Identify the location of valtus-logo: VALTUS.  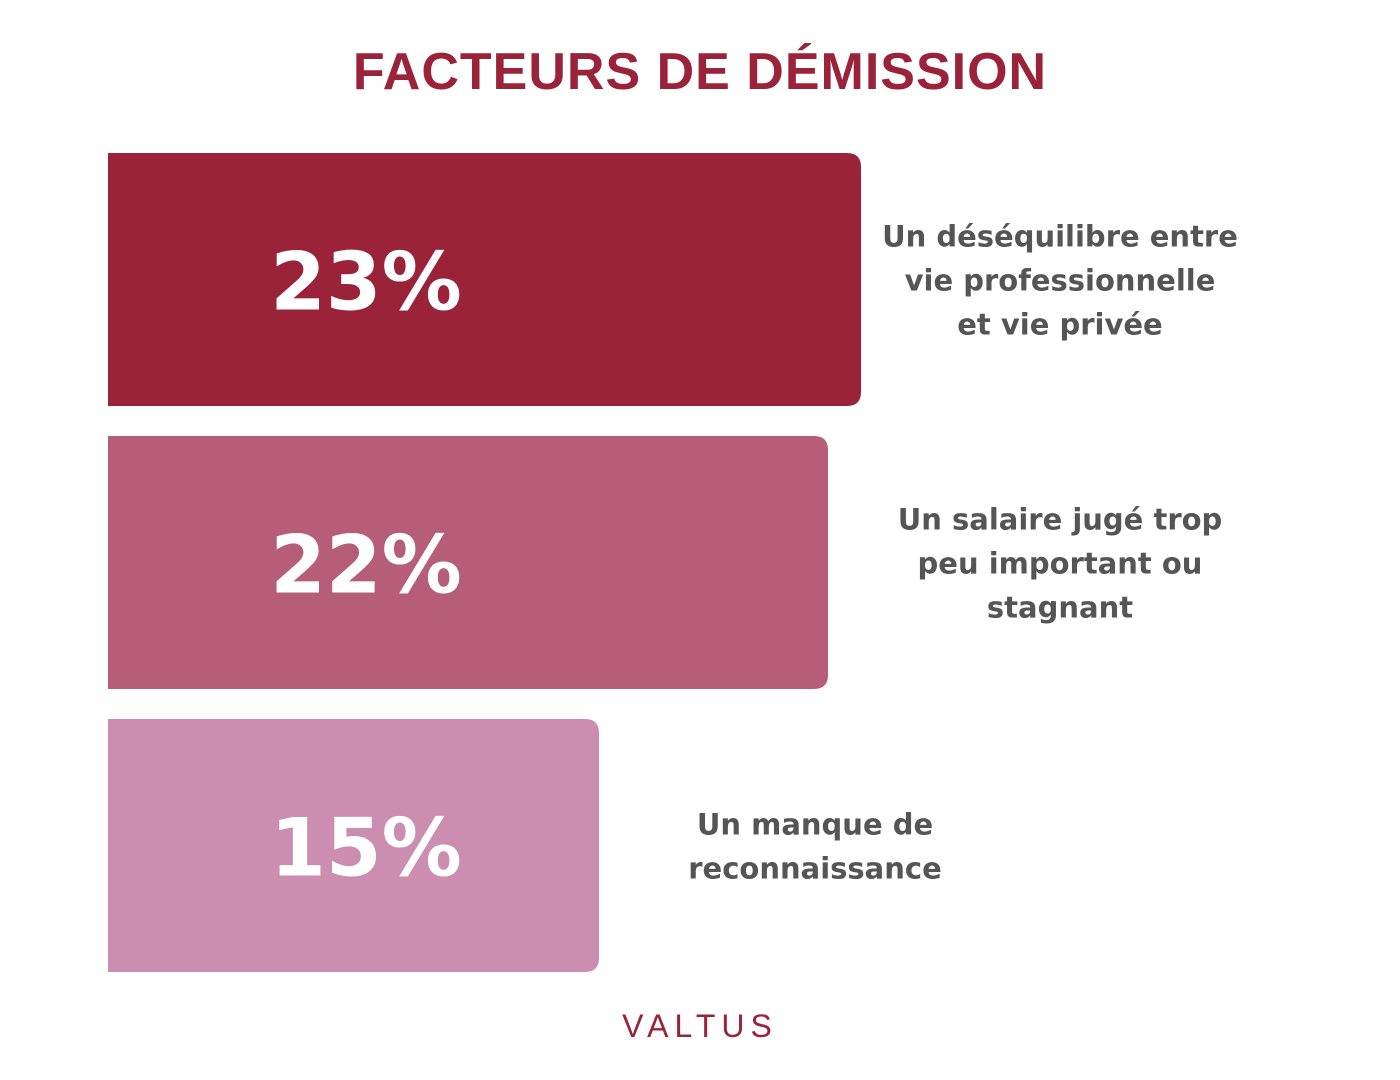
(700, 1026).